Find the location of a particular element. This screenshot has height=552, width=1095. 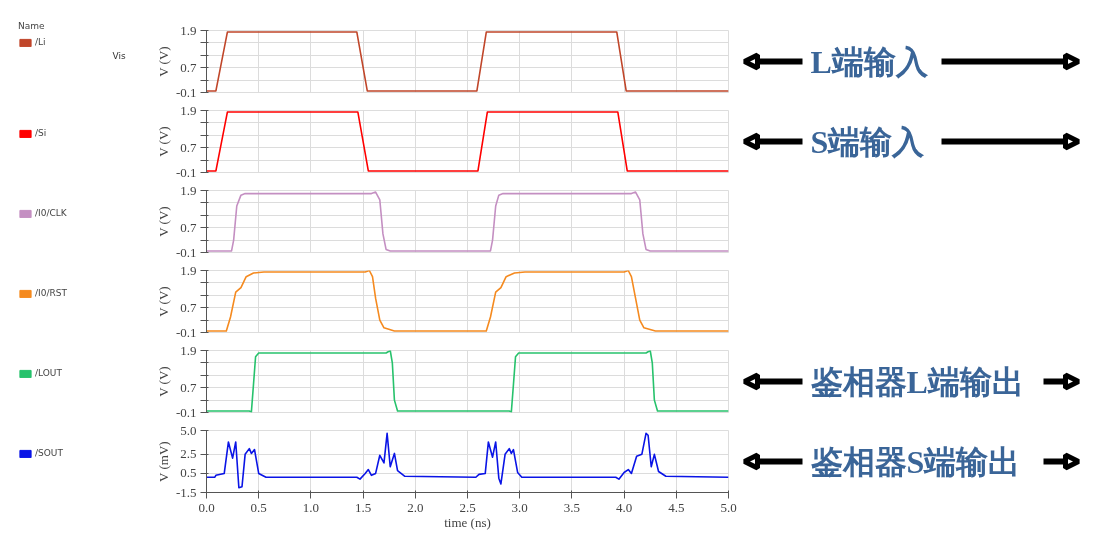

y-axis-title: V (mV) is located at coordinates (163, 461).